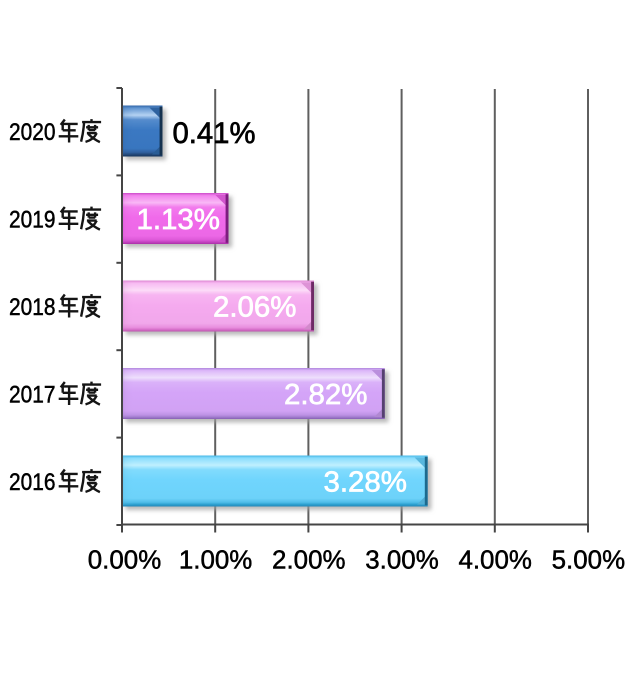 Image resolution: width=632 pixels, height=678 pixels. I want to click on svg-text: 0.00%, so click(125, 560).